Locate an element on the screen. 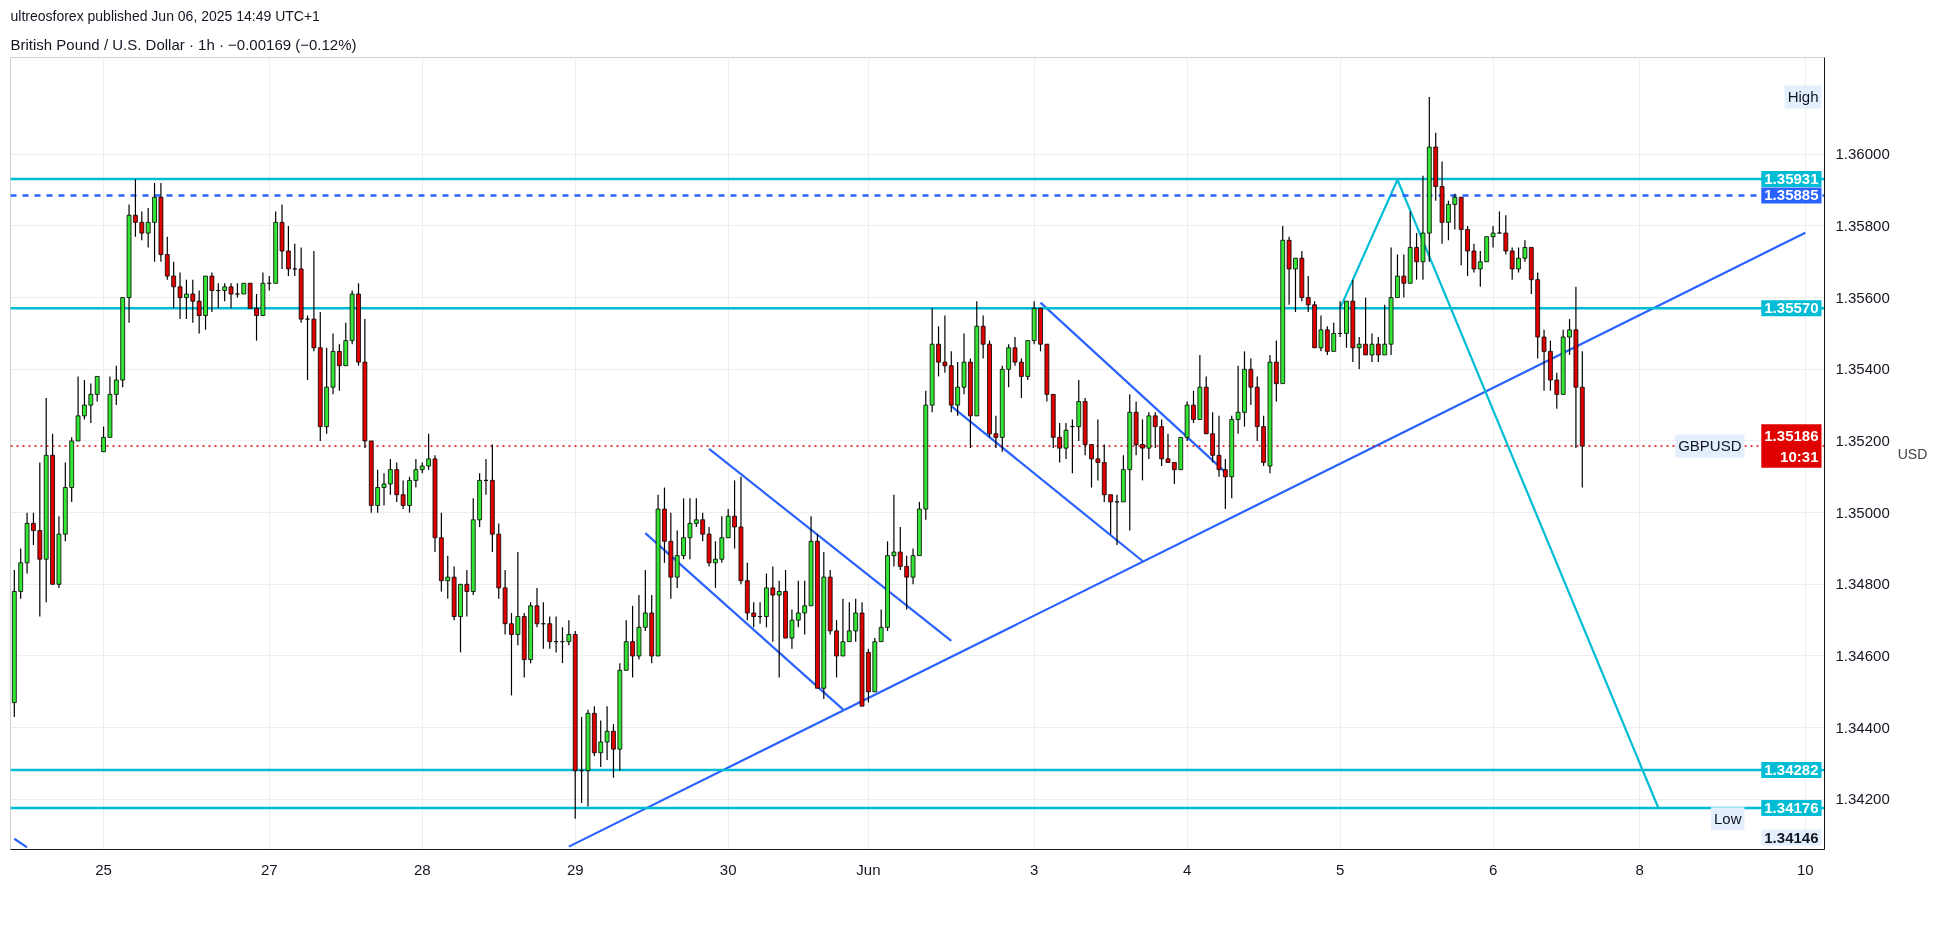  ref-line-label: 1.35885 is located at coordinates (1791, 195).